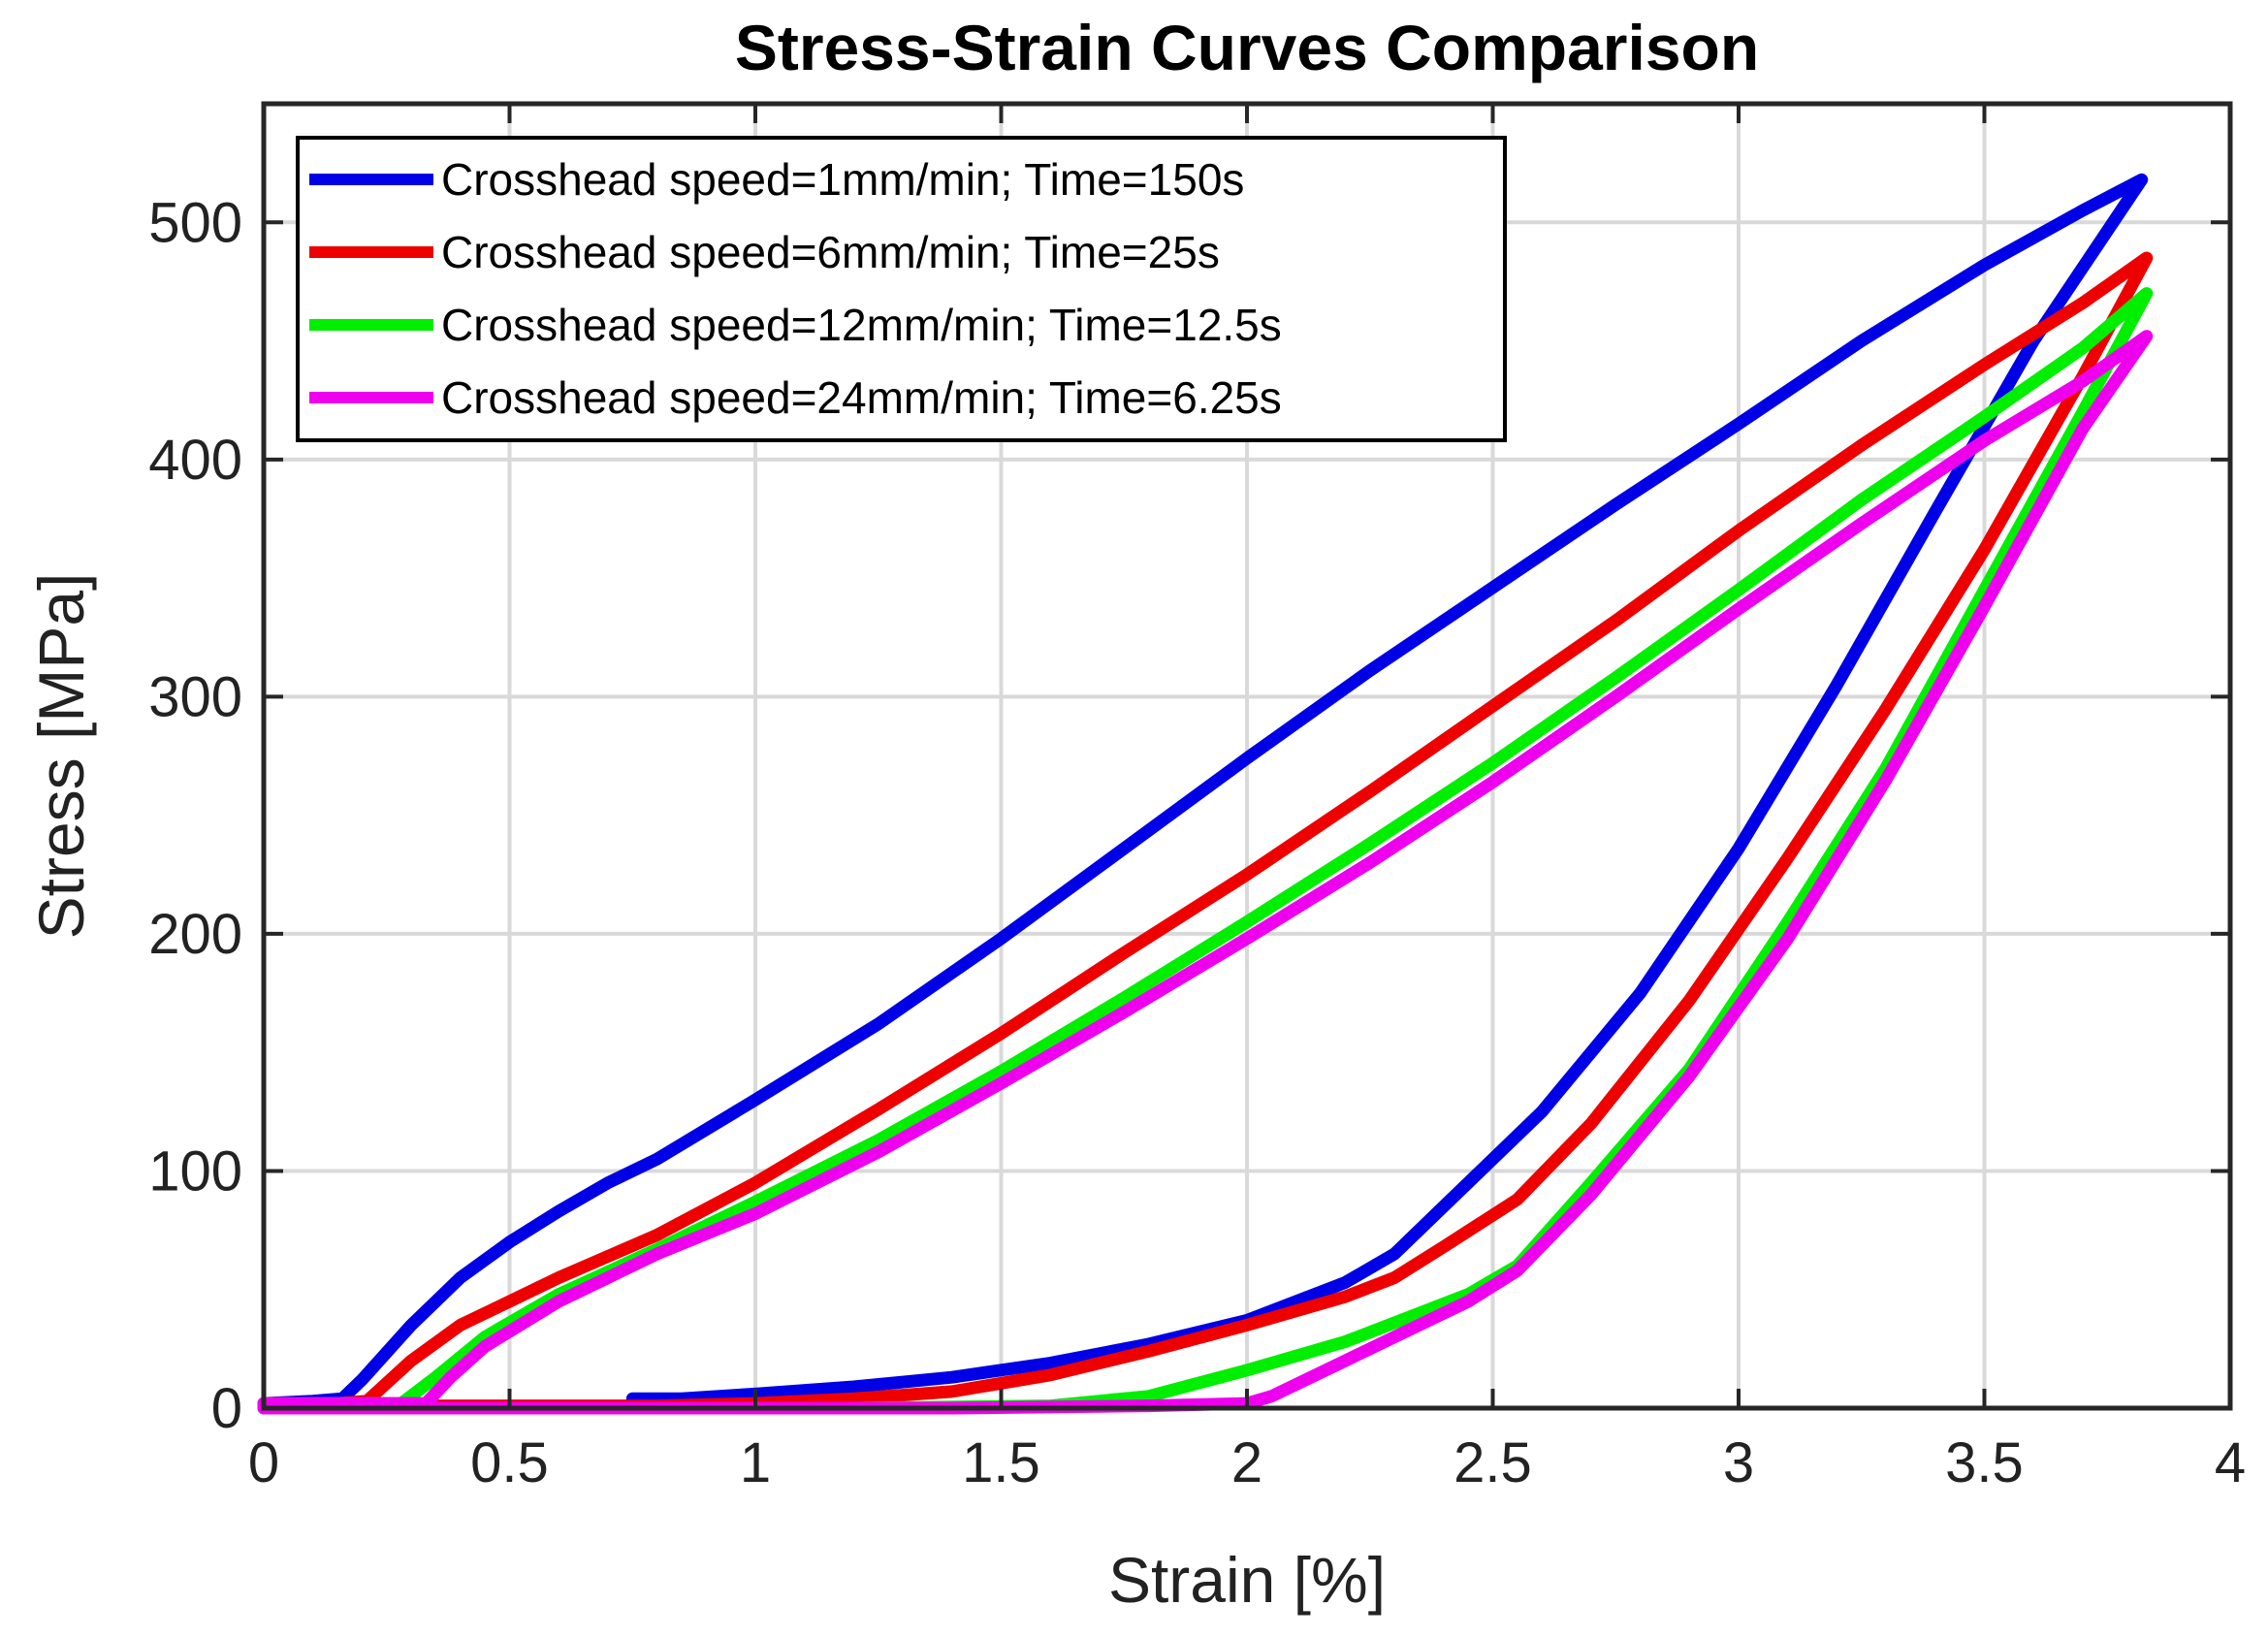 The height and width of the screenshot is (1637, 2268). I want to click on y-tick-label: 200, so click(195, 935).